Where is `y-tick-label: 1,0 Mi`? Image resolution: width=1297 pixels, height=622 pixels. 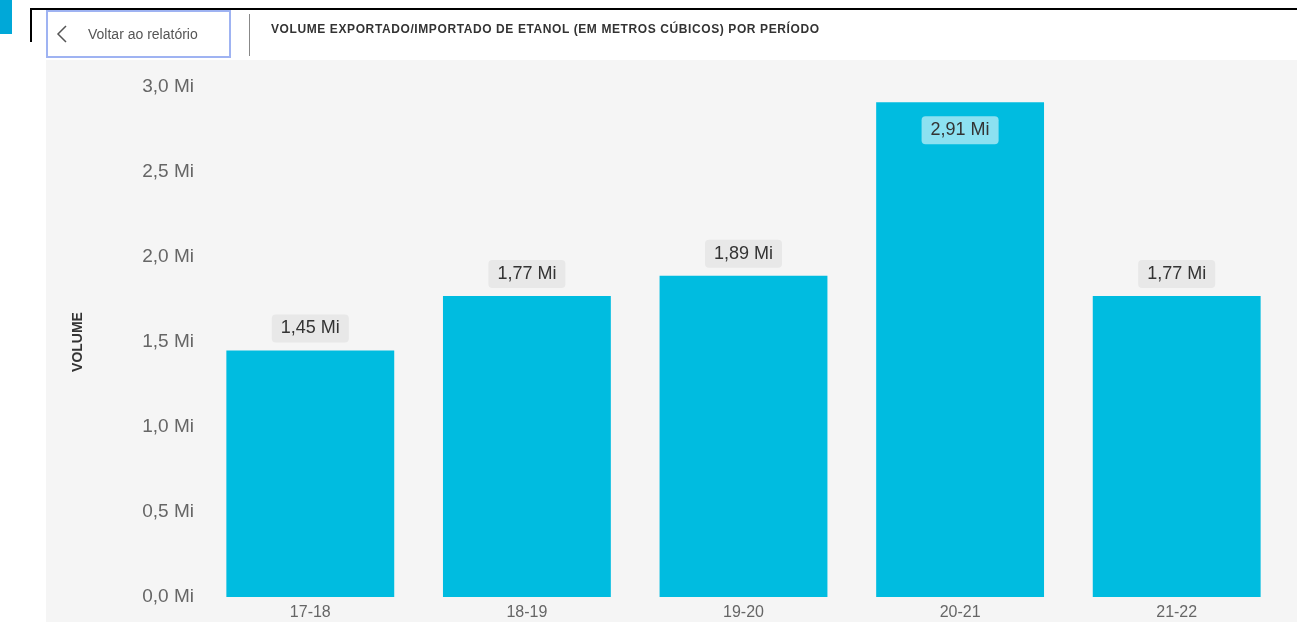
y-tick-label: 1,0 Mi is located at coordinates (168, 426).